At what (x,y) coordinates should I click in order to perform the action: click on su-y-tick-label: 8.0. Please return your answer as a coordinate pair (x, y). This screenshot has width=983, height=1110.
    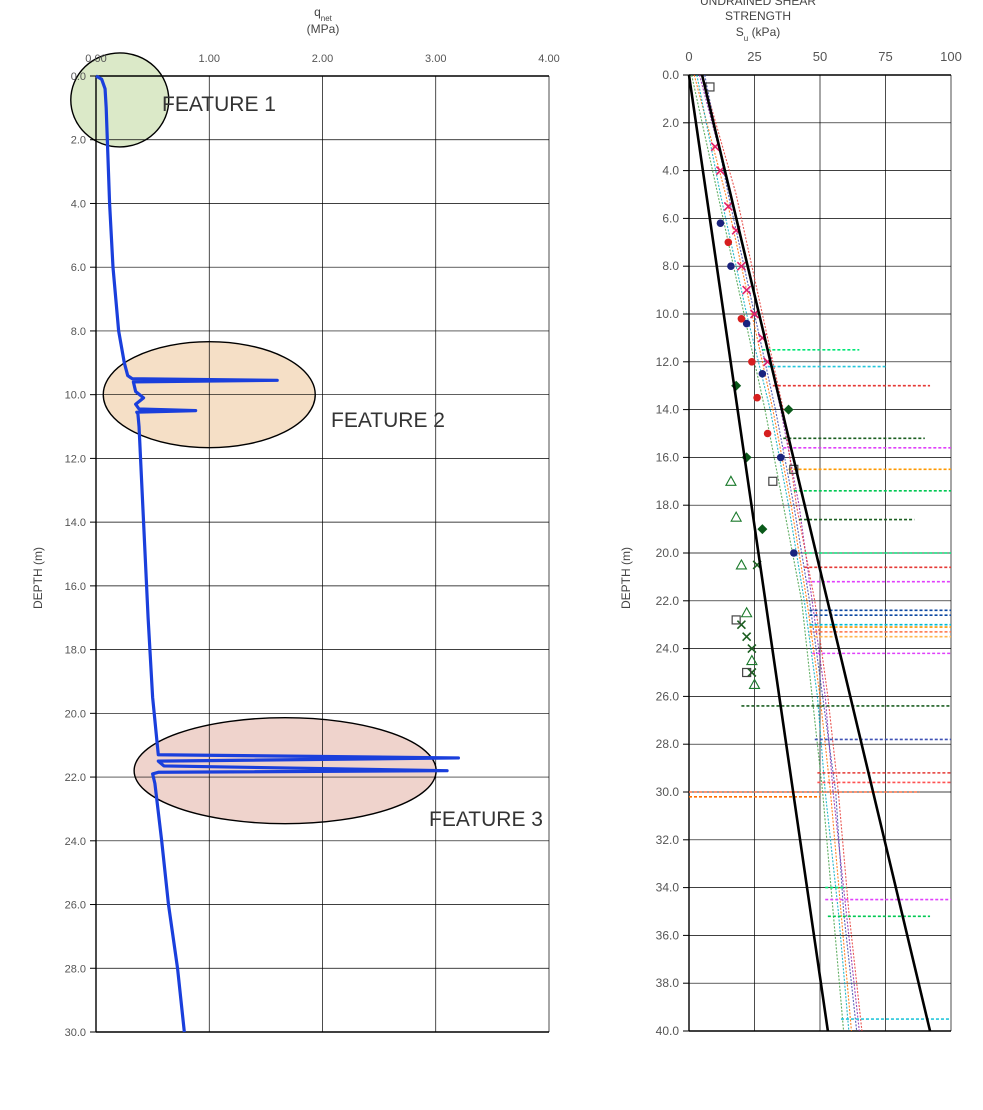
    Looking at the image, I should click on (670, 266).